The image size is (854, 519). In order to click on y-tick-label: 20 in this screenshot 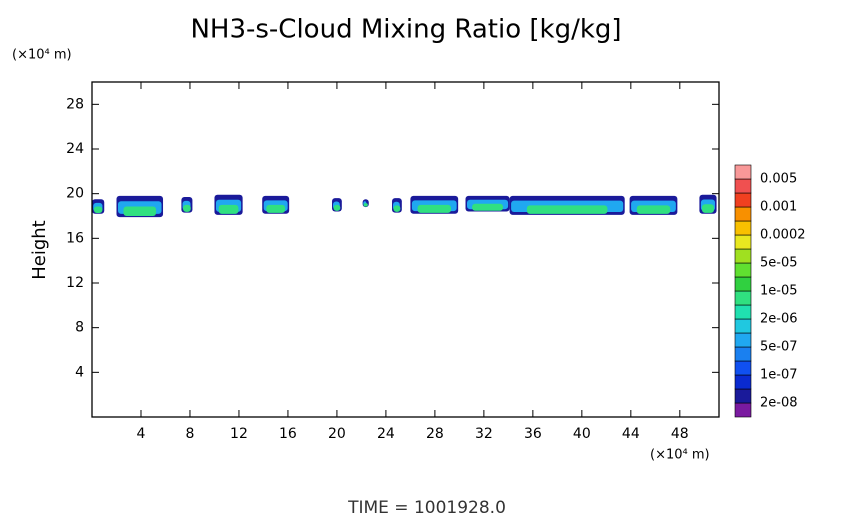, I will do `click(75, 194)`.